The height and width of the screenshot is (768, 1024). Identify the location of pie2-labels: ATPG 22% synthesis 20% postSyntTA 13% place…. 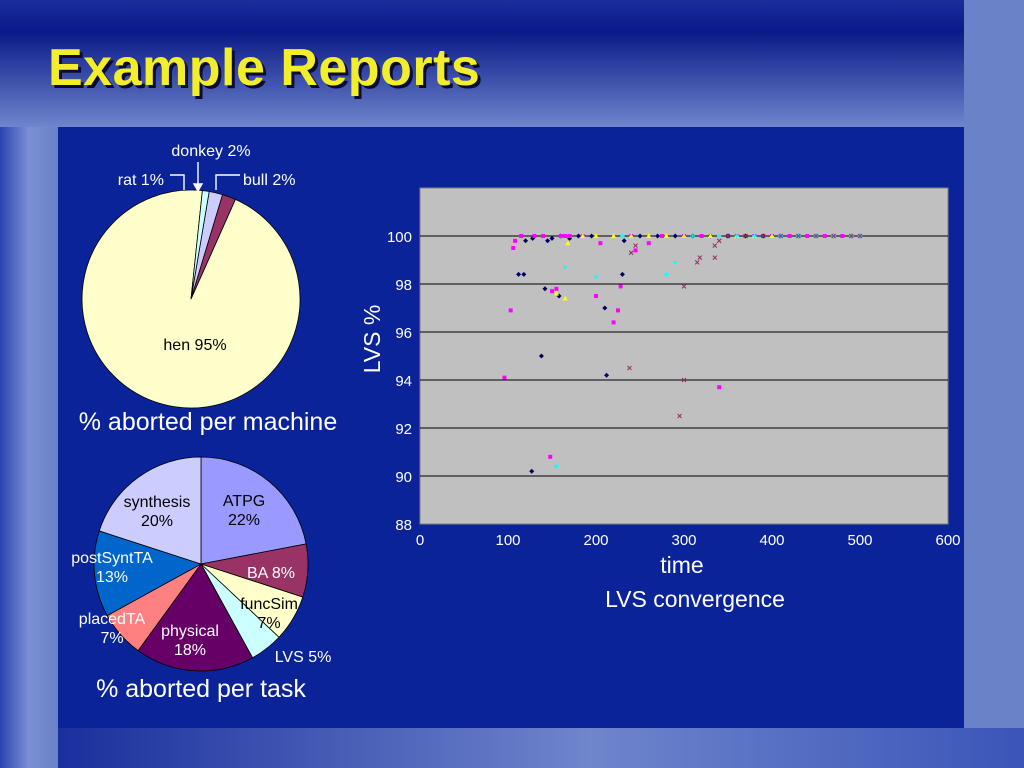
(201, 579).